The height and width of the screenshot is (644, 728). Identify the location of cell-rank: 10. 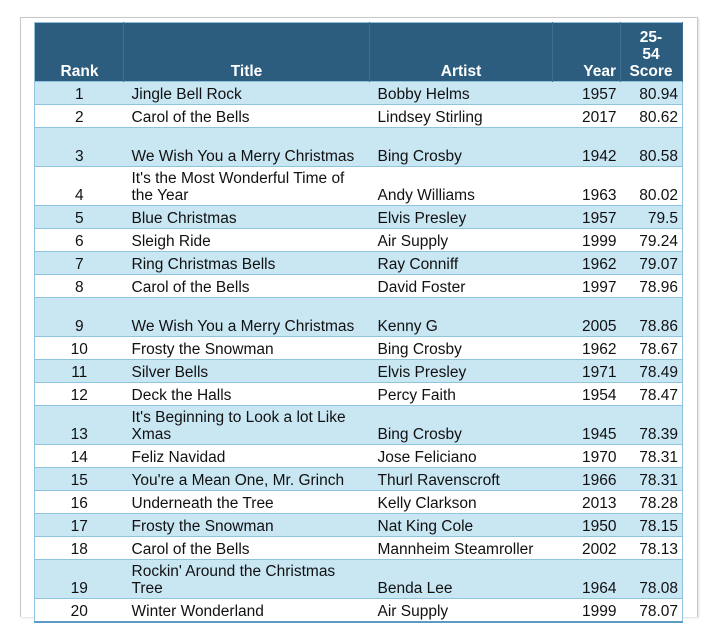
(79, 348).